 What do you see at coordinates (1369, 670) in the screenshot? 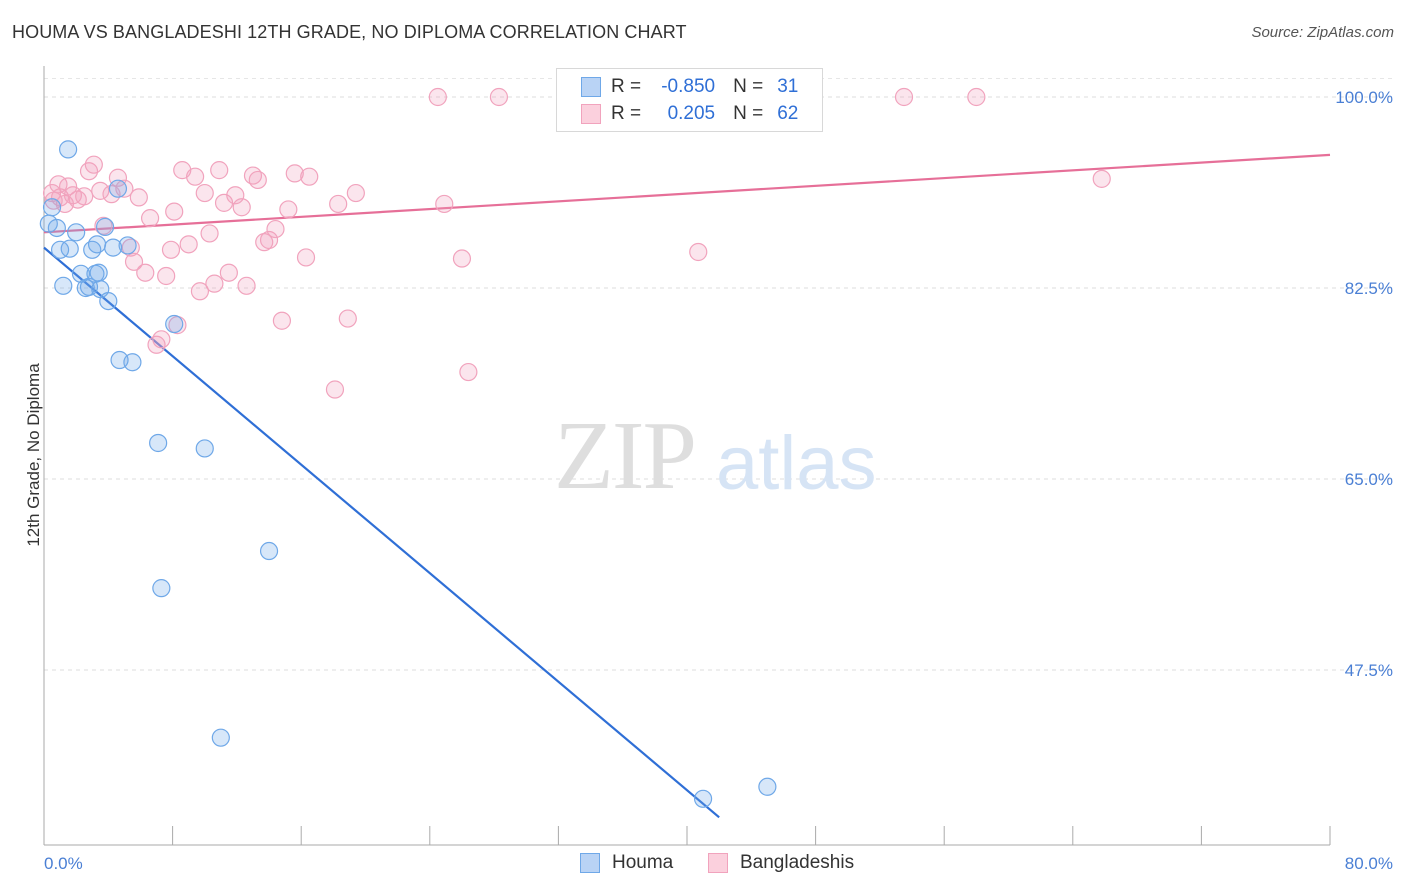
I see `y-tick-label-0: 47.5%` at bounding box center [1369, 670].